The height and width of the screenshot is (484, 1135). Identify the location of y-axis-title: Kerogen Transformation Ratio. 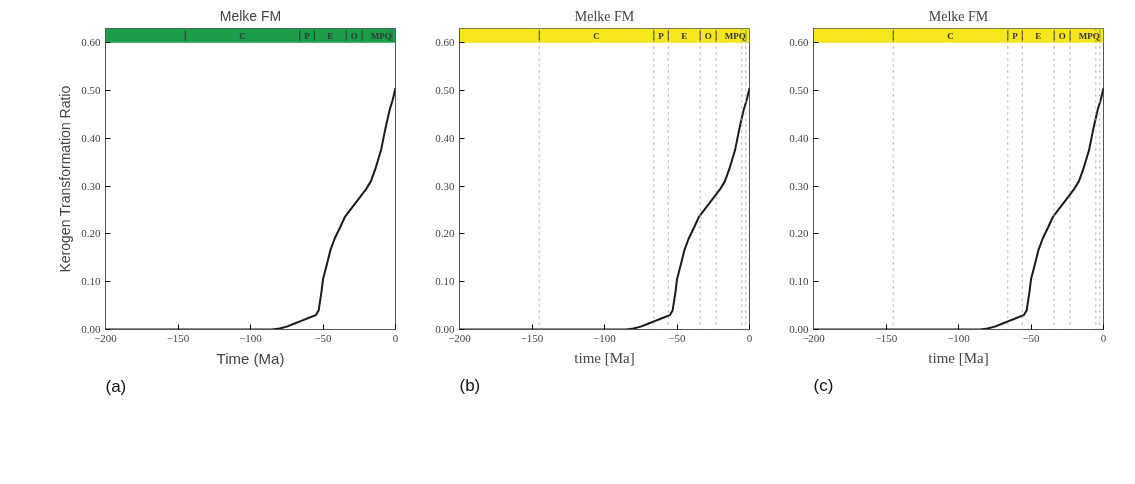
(65, 179).